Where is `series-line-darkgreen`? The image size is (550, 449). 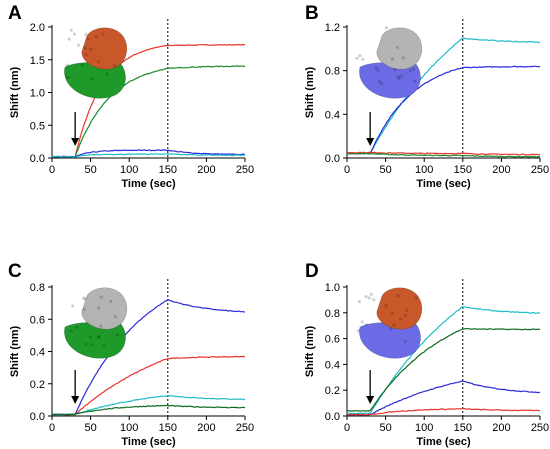
series-line-darkgreen is located at coordinates (148, 410).